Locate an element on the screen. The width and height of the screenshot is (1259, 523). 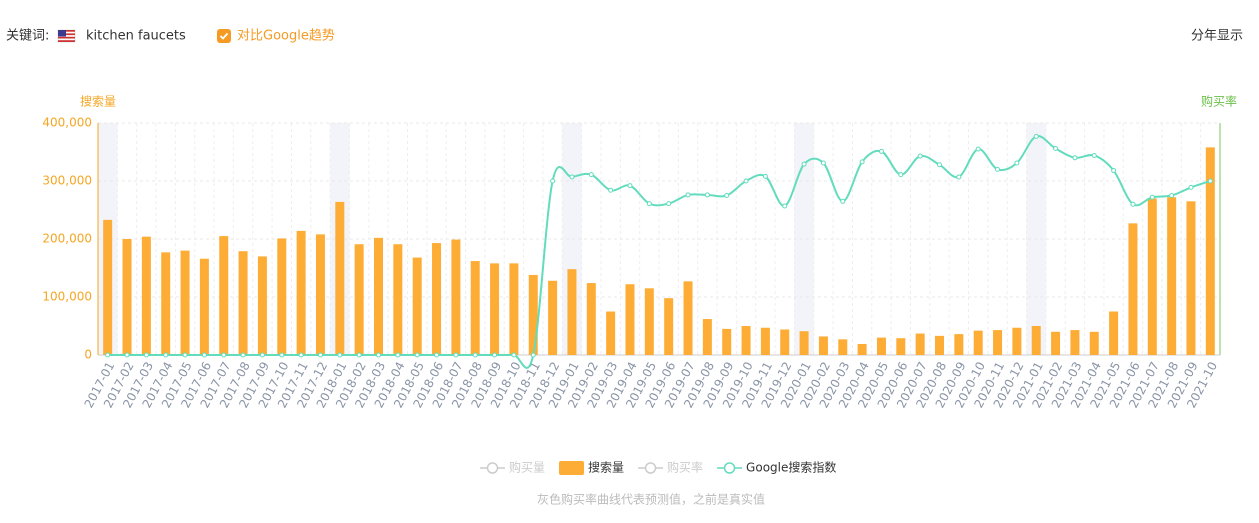
compare-checkbox: 对比Google趋势 is located at coordinates (276, 36).